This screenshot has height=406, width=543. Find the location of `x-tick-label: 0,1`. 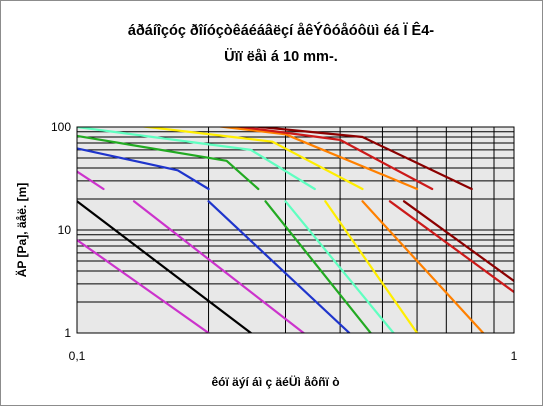

x-tick-label: 0,1 is located at coordinates (77, 356).